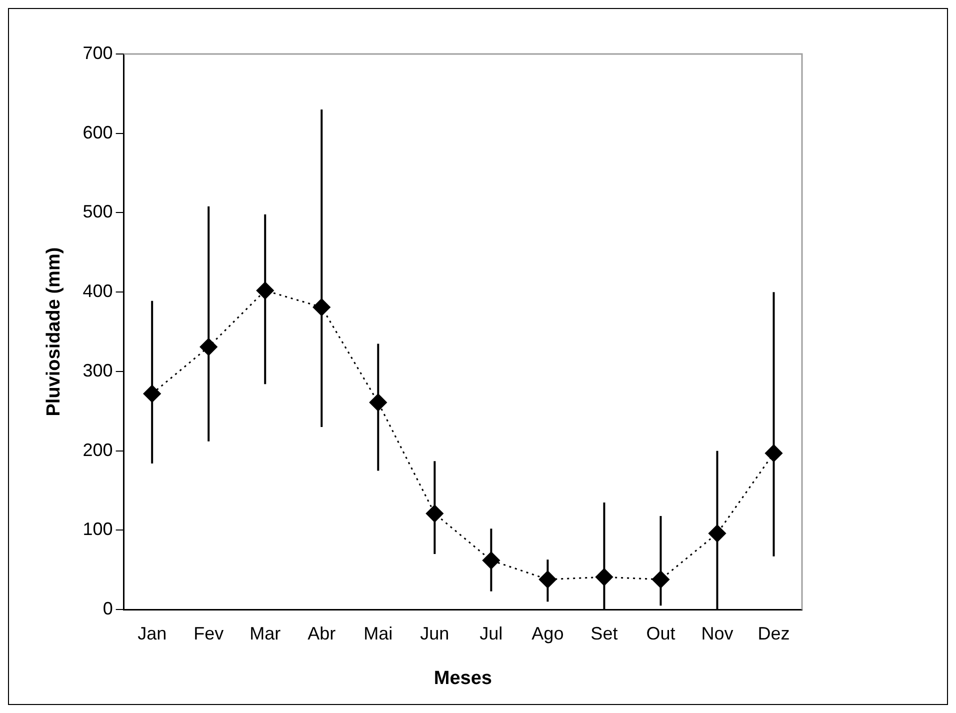 The image size is (956, 713). I want to click on y-axis-title: Pluviosidade (mm), so click(54, 331).